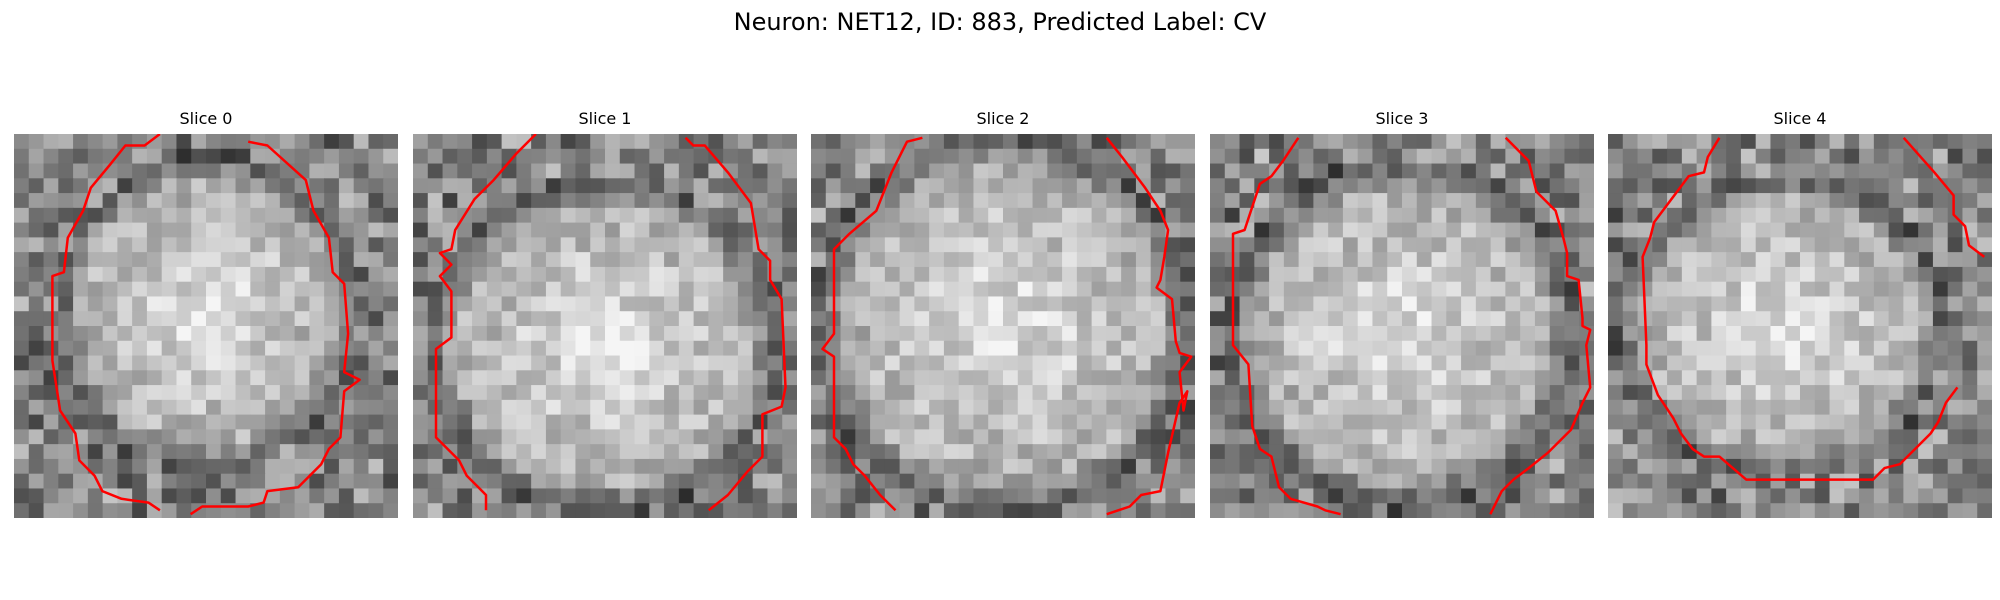  I want to click on slice-title: Slice 4, so click(1800, 118).